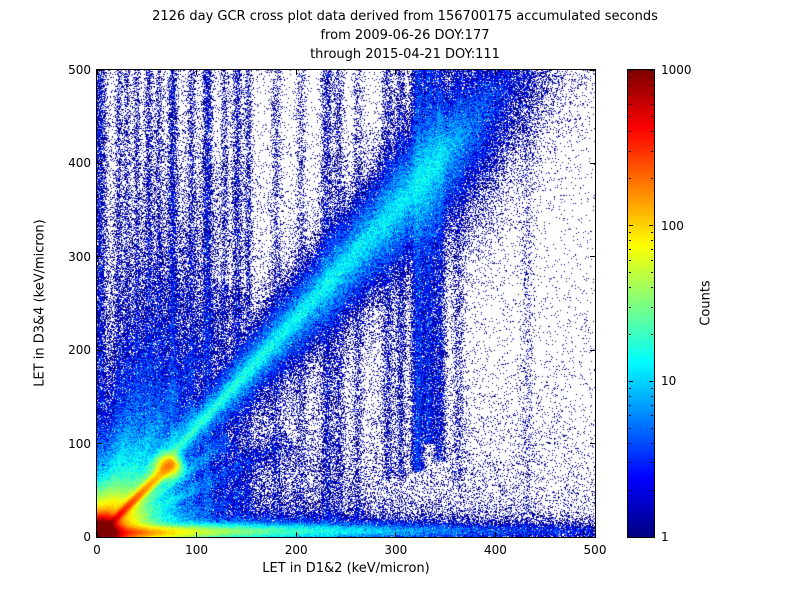  I want to click on y-tick-label: 200, so click(79, 350).